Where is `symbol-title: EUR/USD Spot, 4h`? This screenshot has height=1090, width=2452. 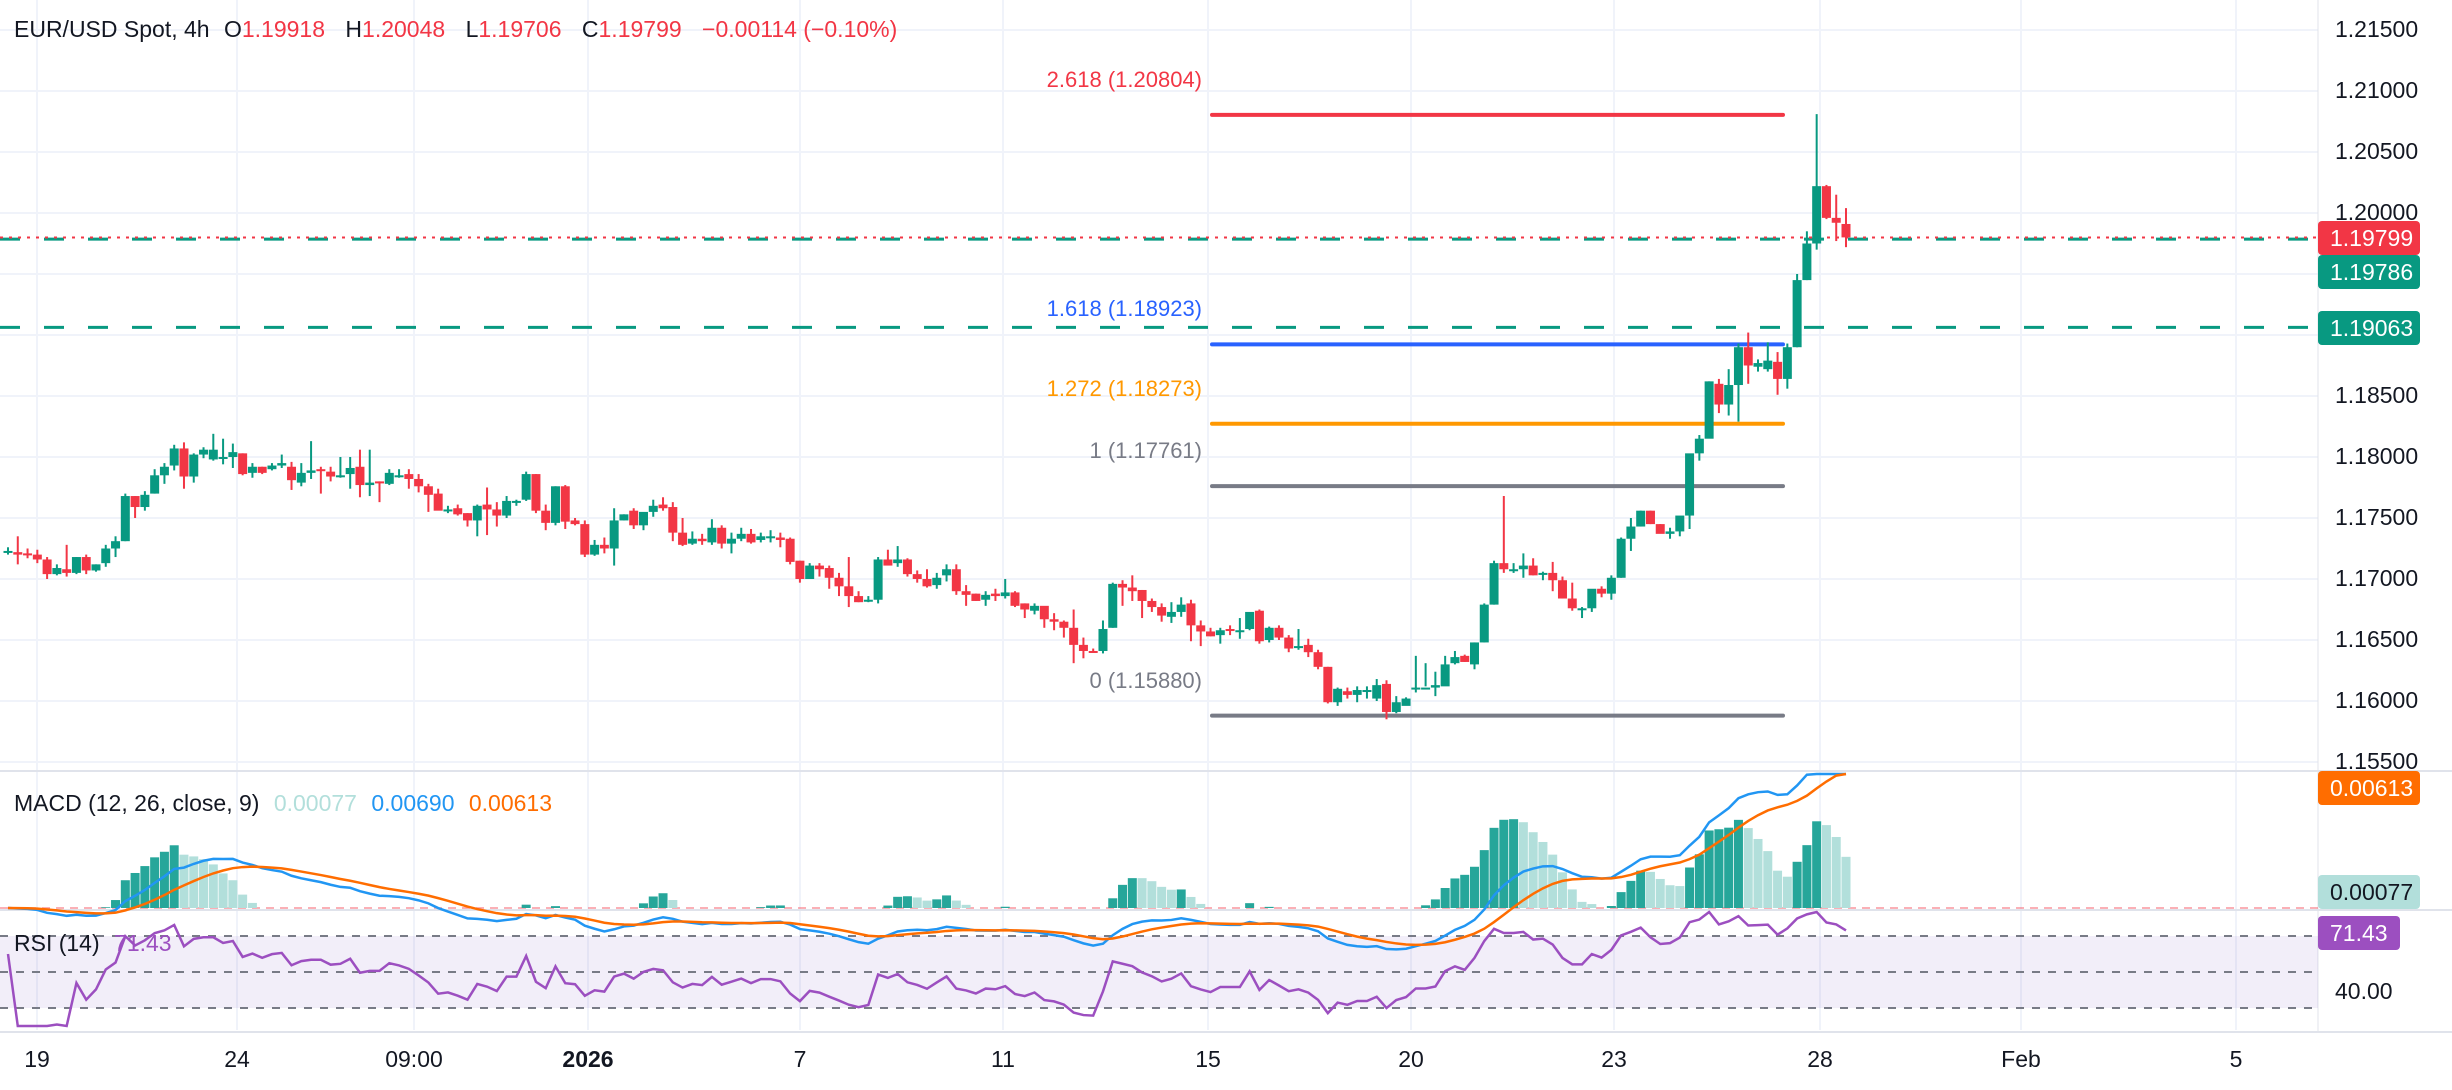
symbol-title: EUR/USD Spot, 4h is located at coordinates (112, 29).